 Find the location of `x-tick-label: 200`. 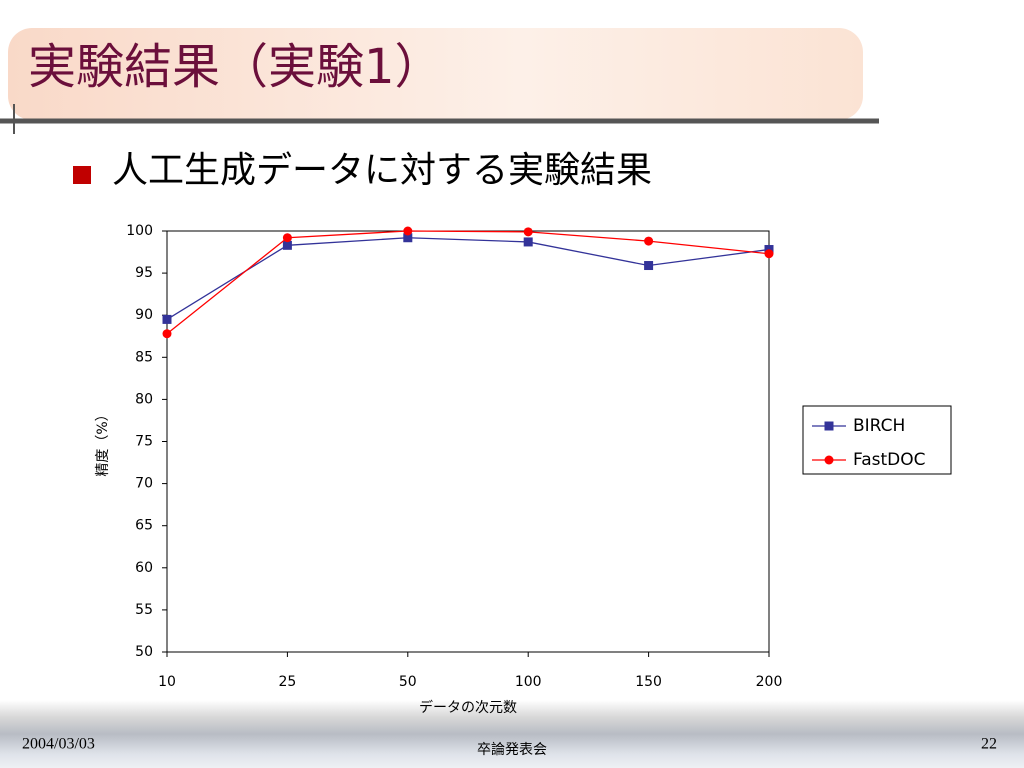

x-tick-label: 200 is located at coordinates (769, 682).